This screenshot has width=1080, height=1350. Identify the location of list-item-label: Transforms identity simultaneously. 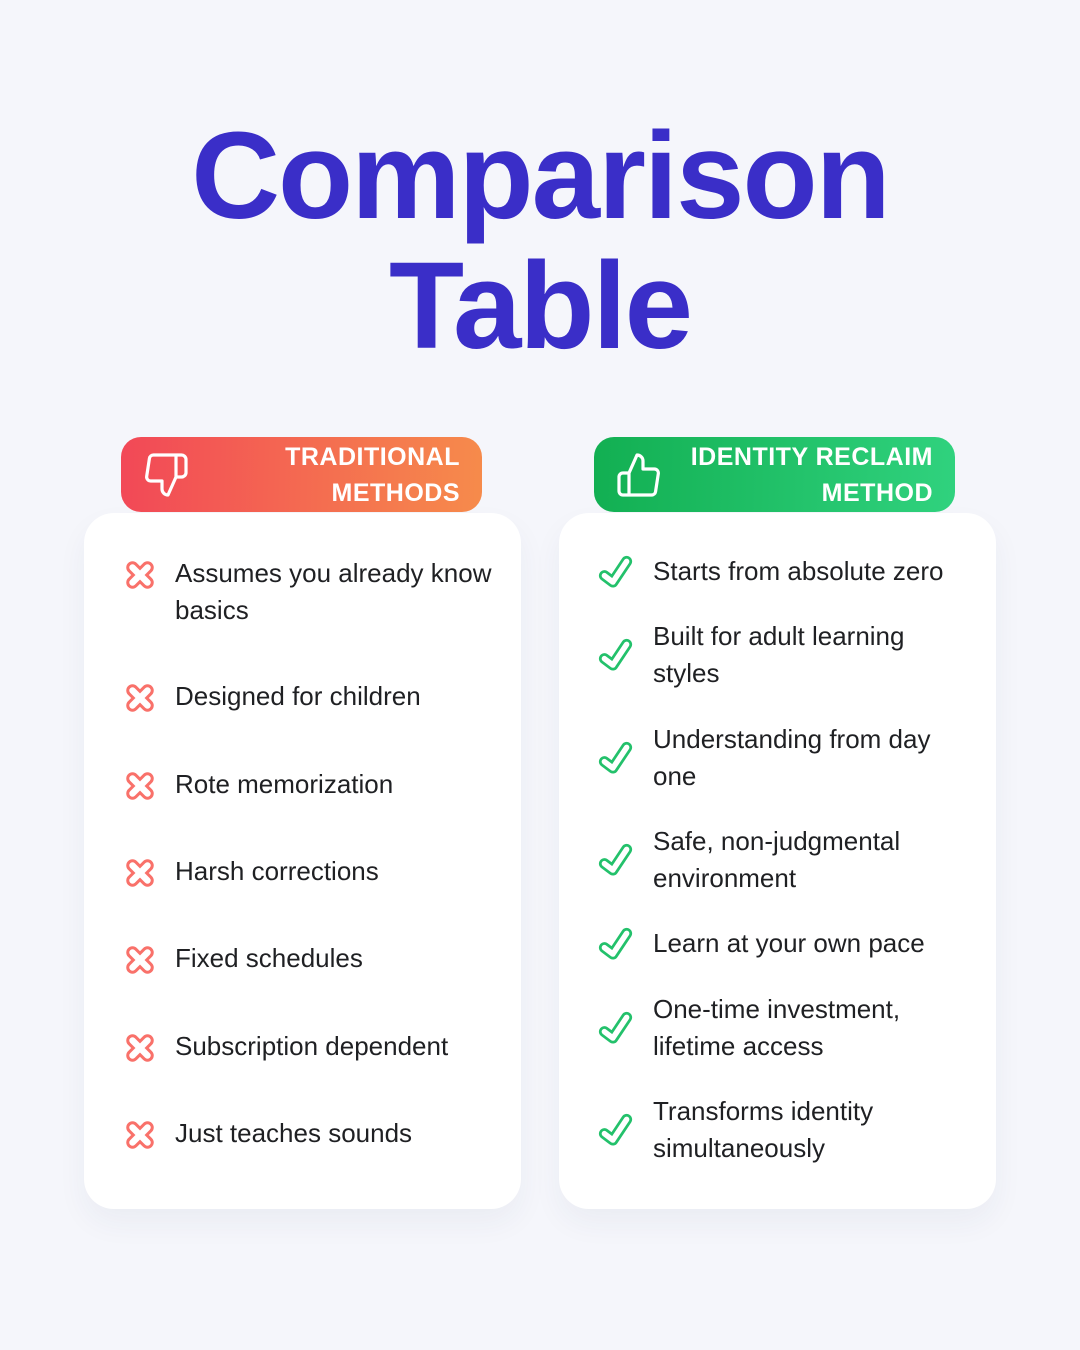
(763, 1129).